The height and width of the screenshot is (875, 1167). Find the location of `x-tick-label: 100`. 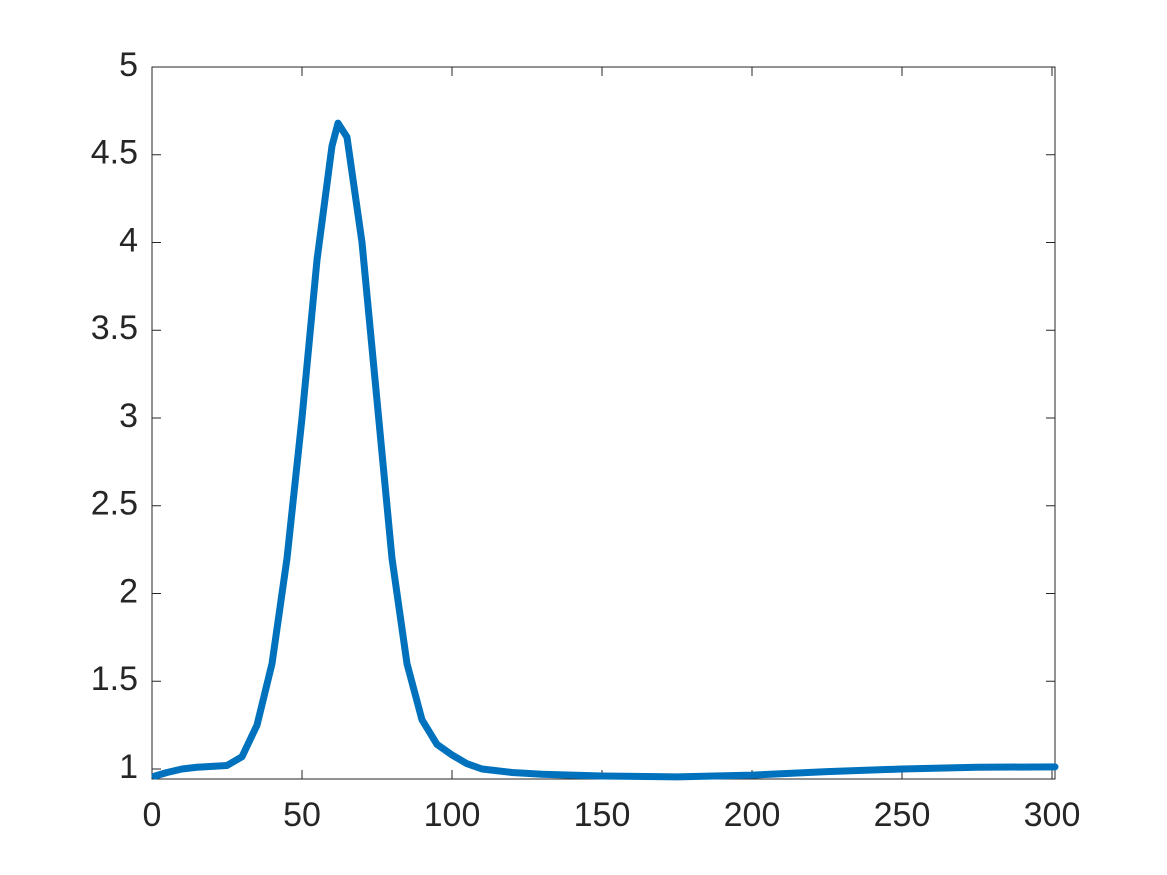

x-tick-label: 100 is located at coordinates (452, 815).